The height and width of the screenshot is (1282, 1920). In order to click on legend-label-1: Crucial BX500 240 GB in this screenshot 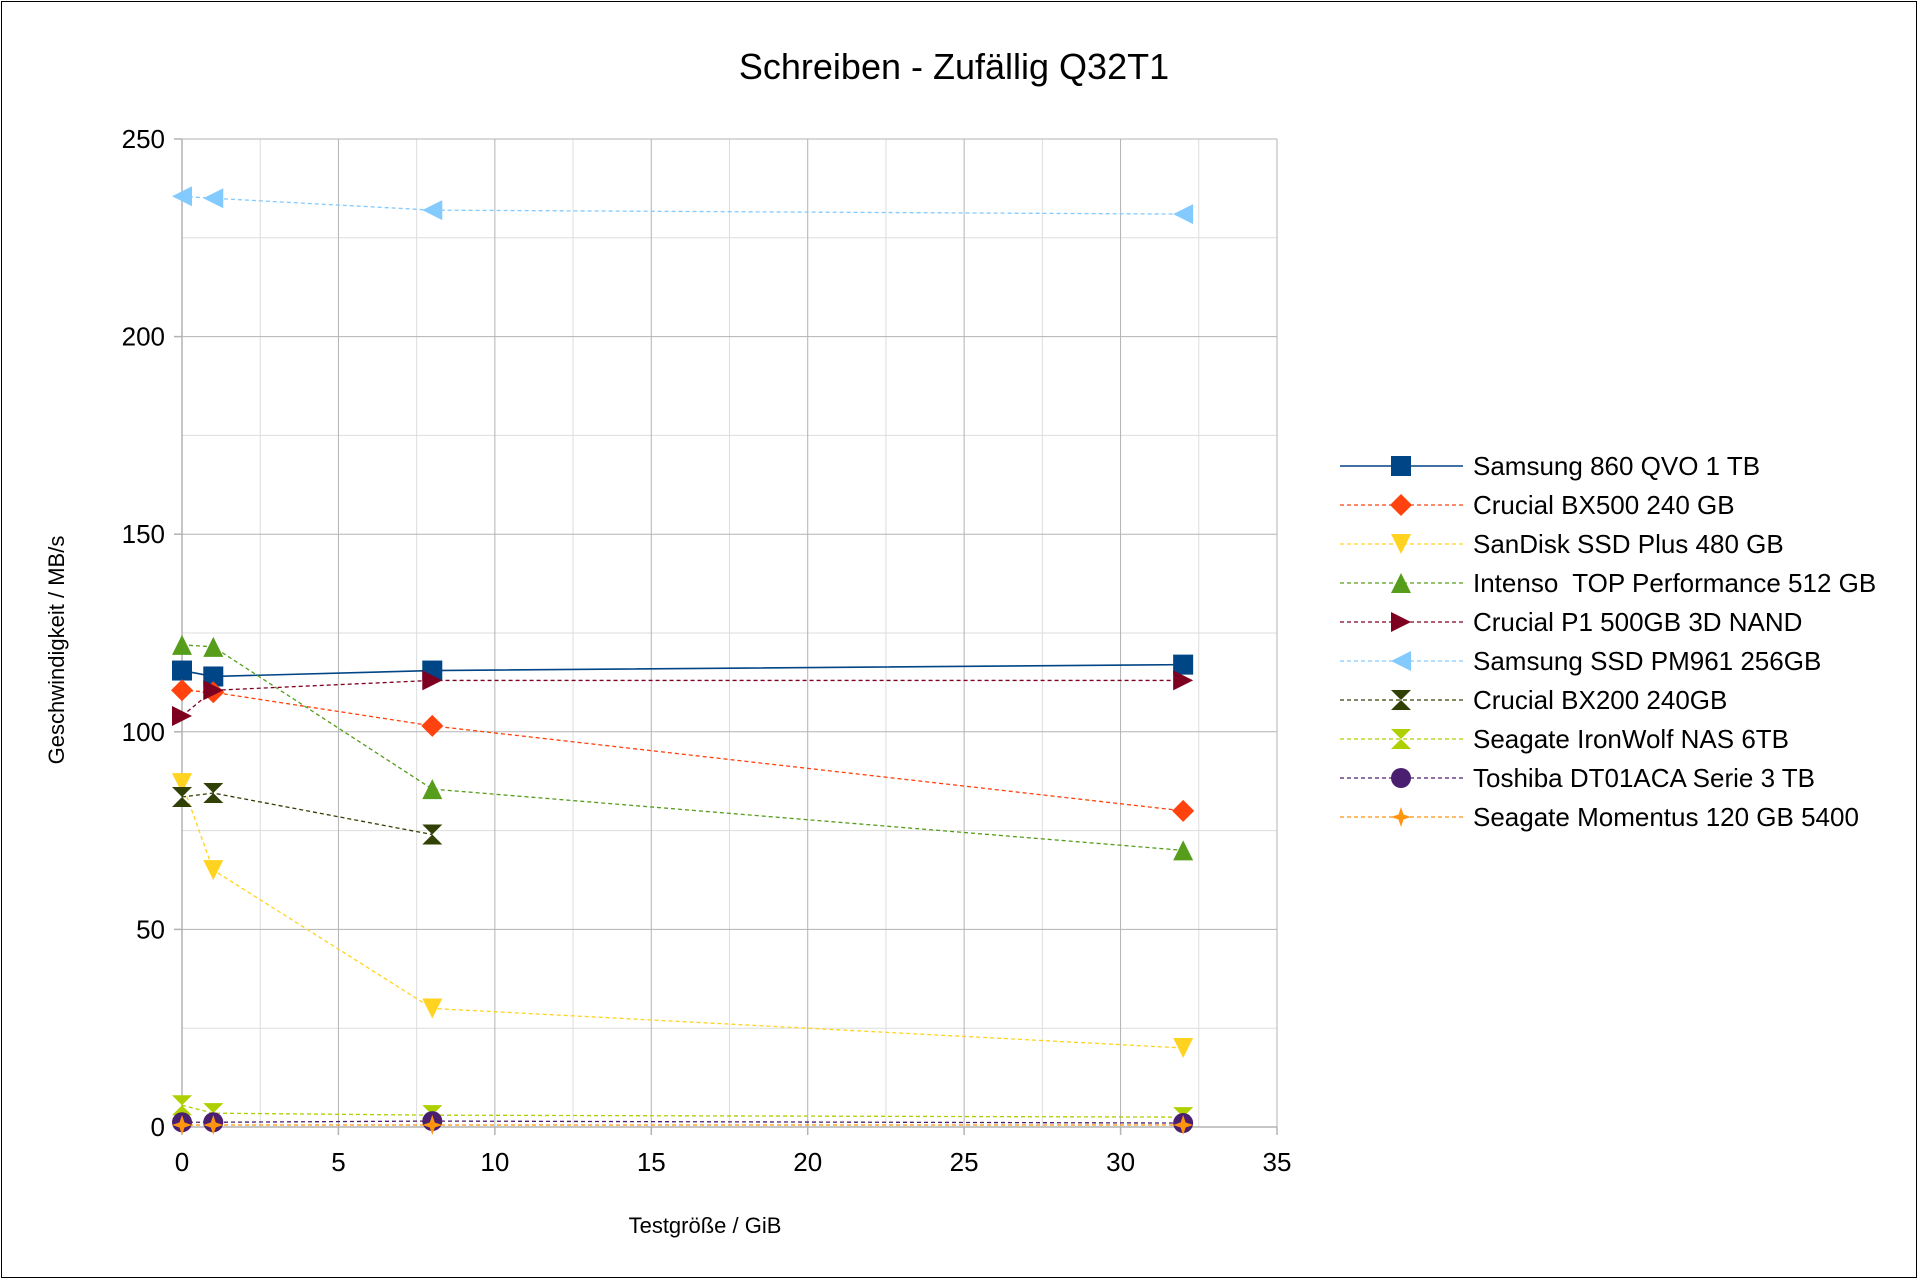, I will do `click(1604, 505)`.